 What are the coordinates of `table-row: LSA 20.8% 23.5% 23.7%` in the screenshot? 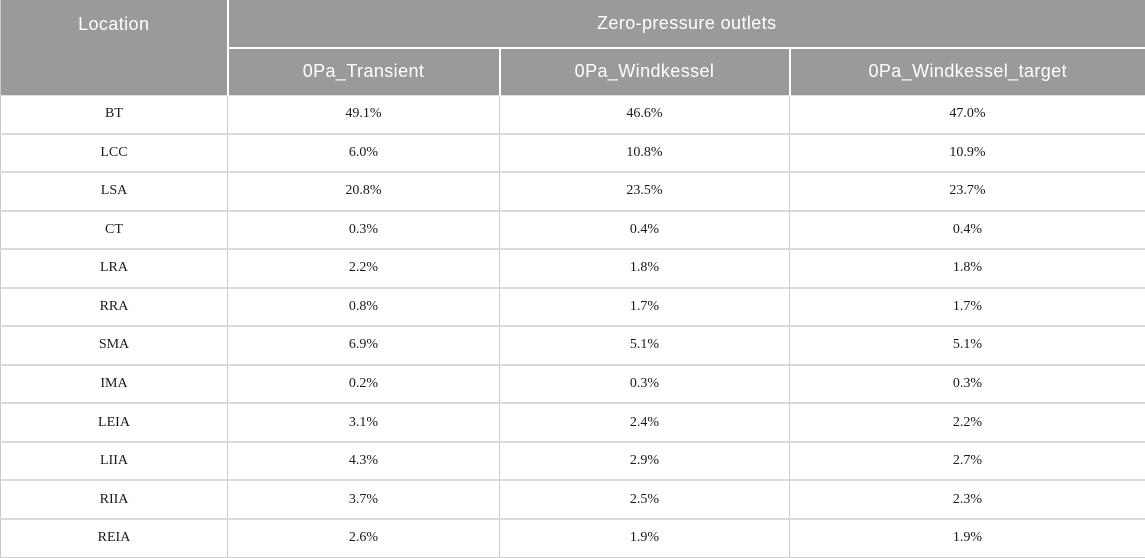 It's located at (572, 191).